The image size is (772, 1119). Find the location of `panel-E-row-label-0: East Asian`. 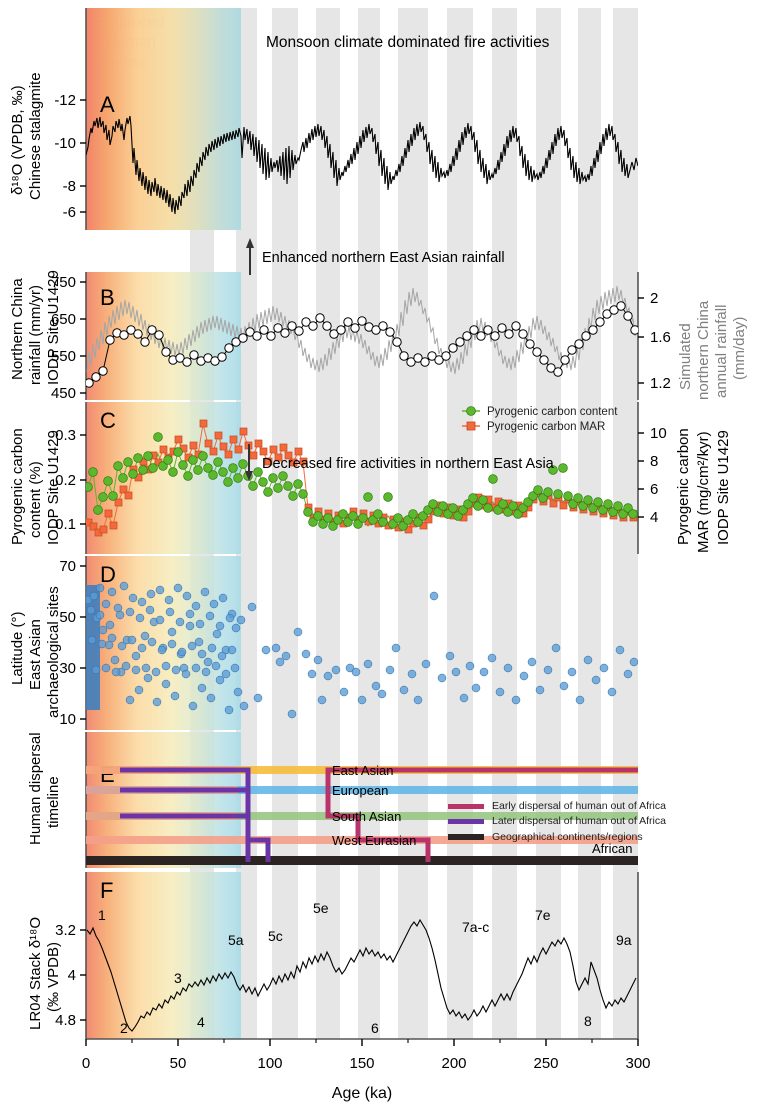

panel-E-row-label-0: East Asian is located at coordinates (362, 770).